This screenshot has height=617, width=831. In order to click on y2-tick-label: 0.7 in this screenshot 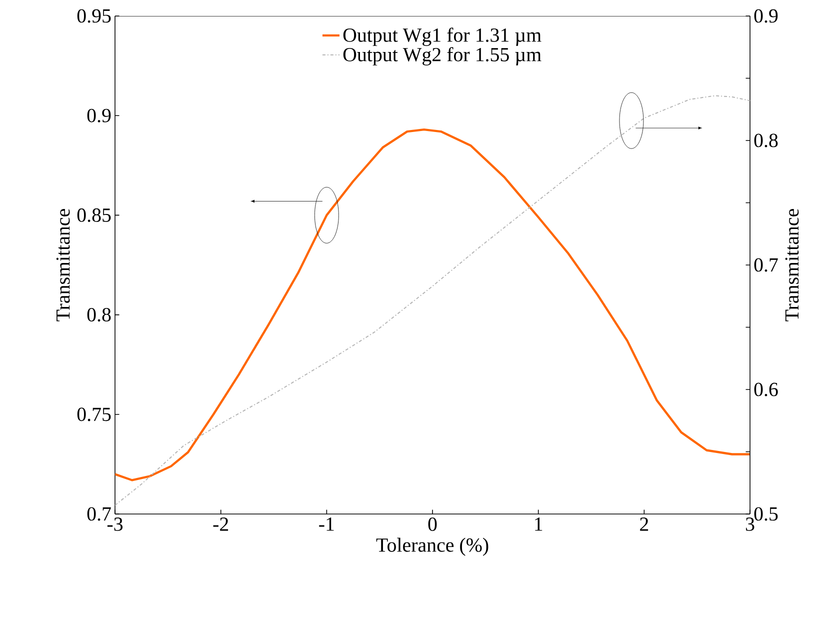, I will do `click(766, 265)`.